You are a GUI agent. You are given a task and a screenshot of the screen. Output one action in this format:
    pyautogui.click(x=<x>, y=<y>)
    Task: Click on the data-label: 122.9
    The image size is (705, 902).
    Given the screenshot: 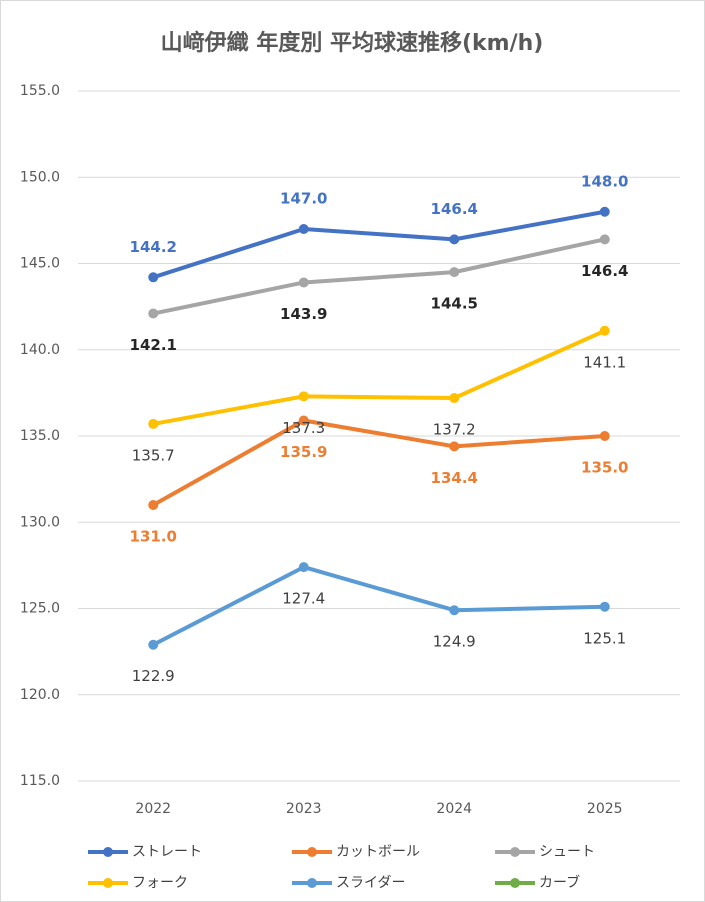 What is the action you would take?
    pyautogui.click(x=153, y=676)
    